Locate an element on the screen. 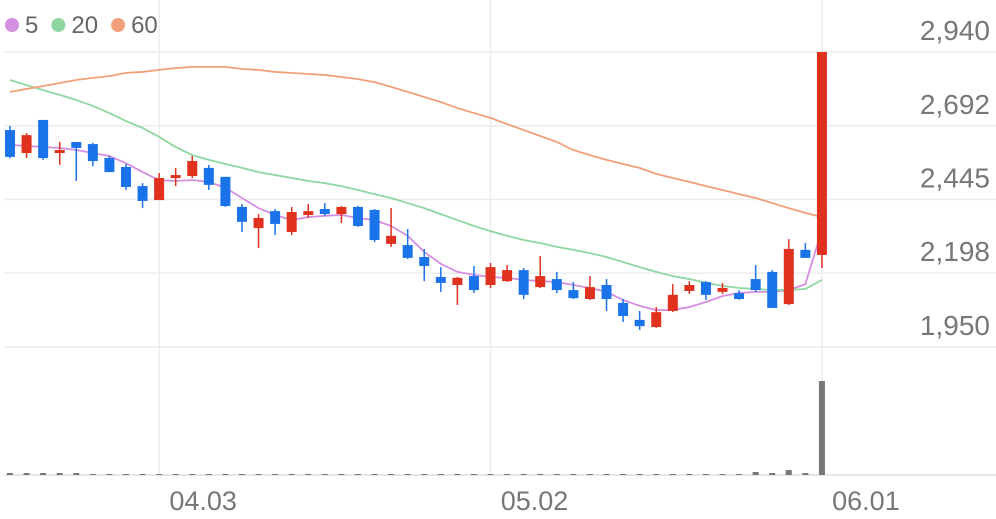  volume is located at coordinates (416, 428).